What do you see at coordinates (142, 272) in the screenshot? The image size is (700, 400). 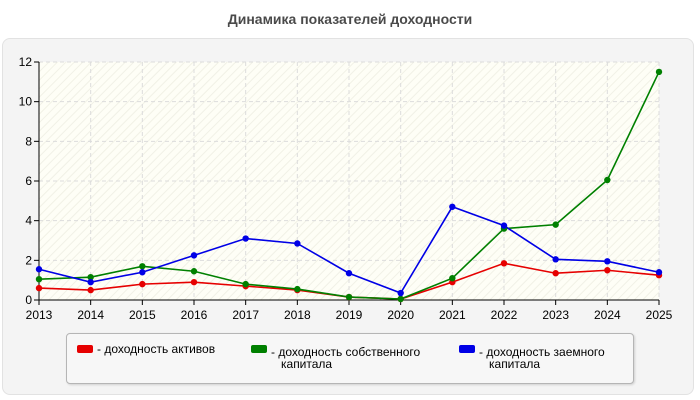 I see `data-point-s3-2015` at bounding box center [142, 272].